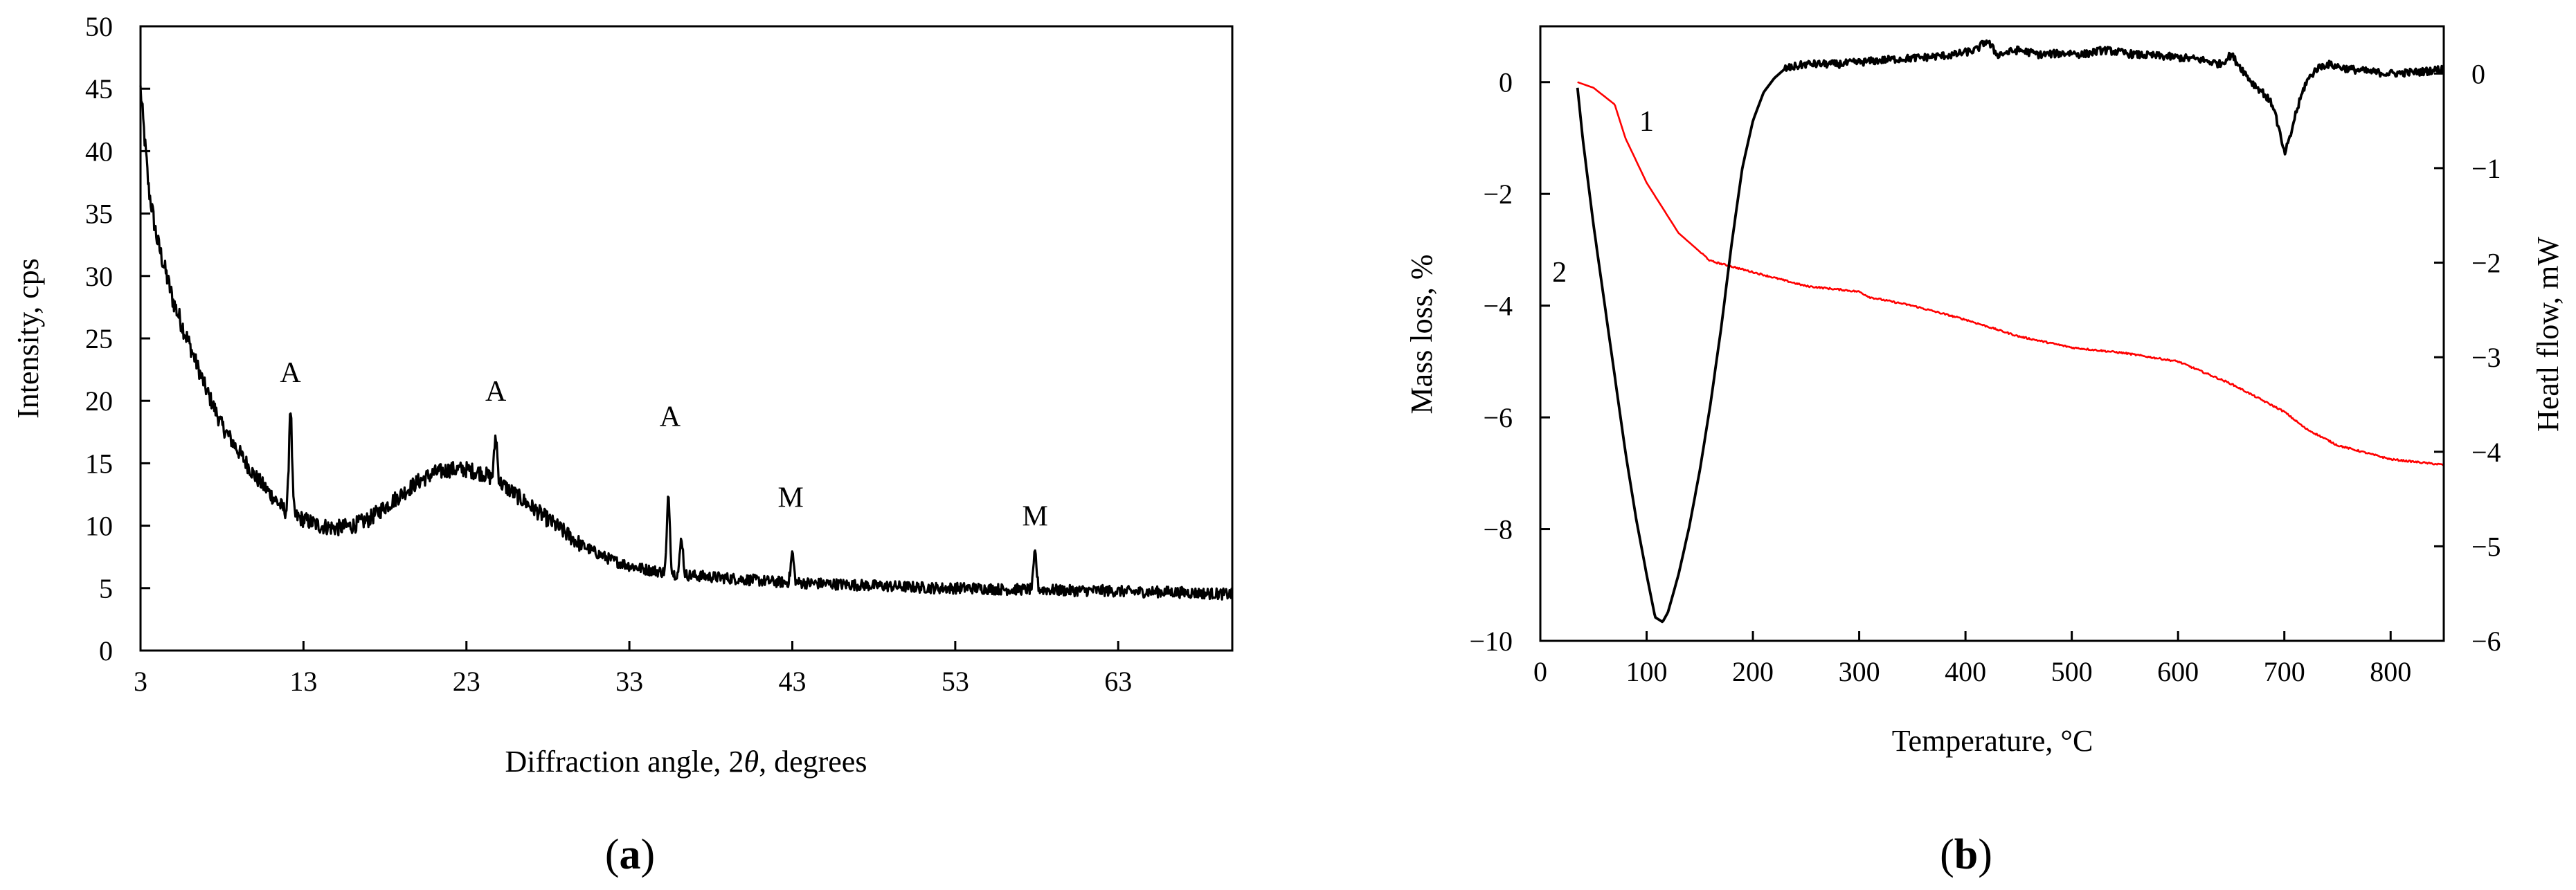  I want to click on panel-a-y-tick-label: 50, so click(99, 26).